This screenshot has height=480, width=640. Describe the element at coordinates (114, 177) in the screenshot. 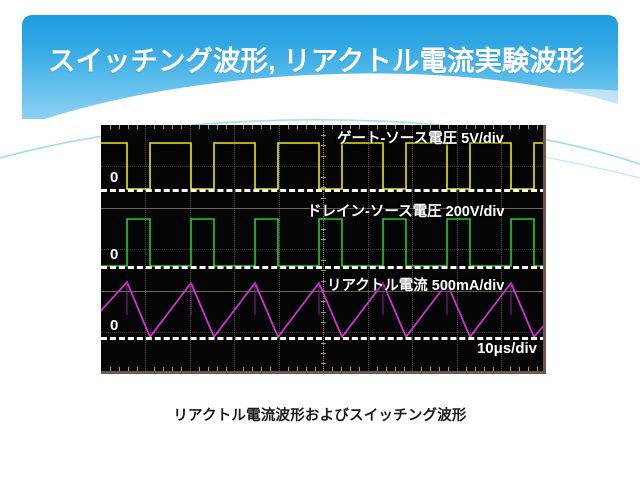

I see `zero-label-channel-1: 0` at that location.